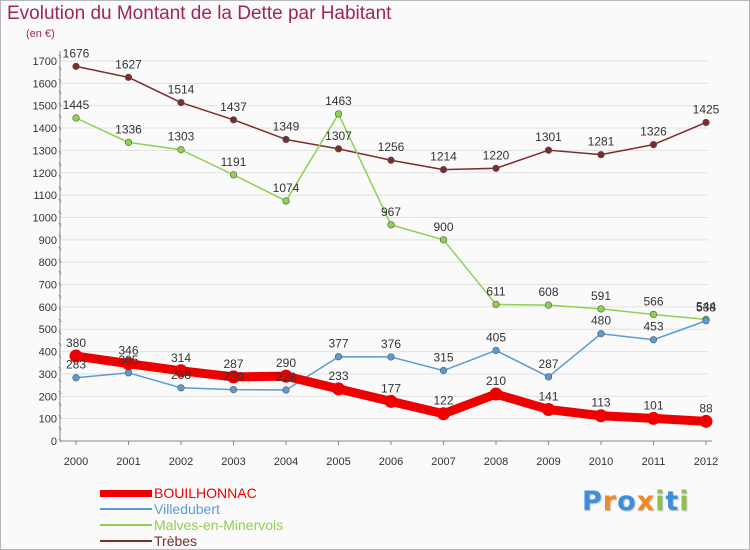 The image size is (750, 550). I want to click on y-tick-label: 400, so click(48, 353).